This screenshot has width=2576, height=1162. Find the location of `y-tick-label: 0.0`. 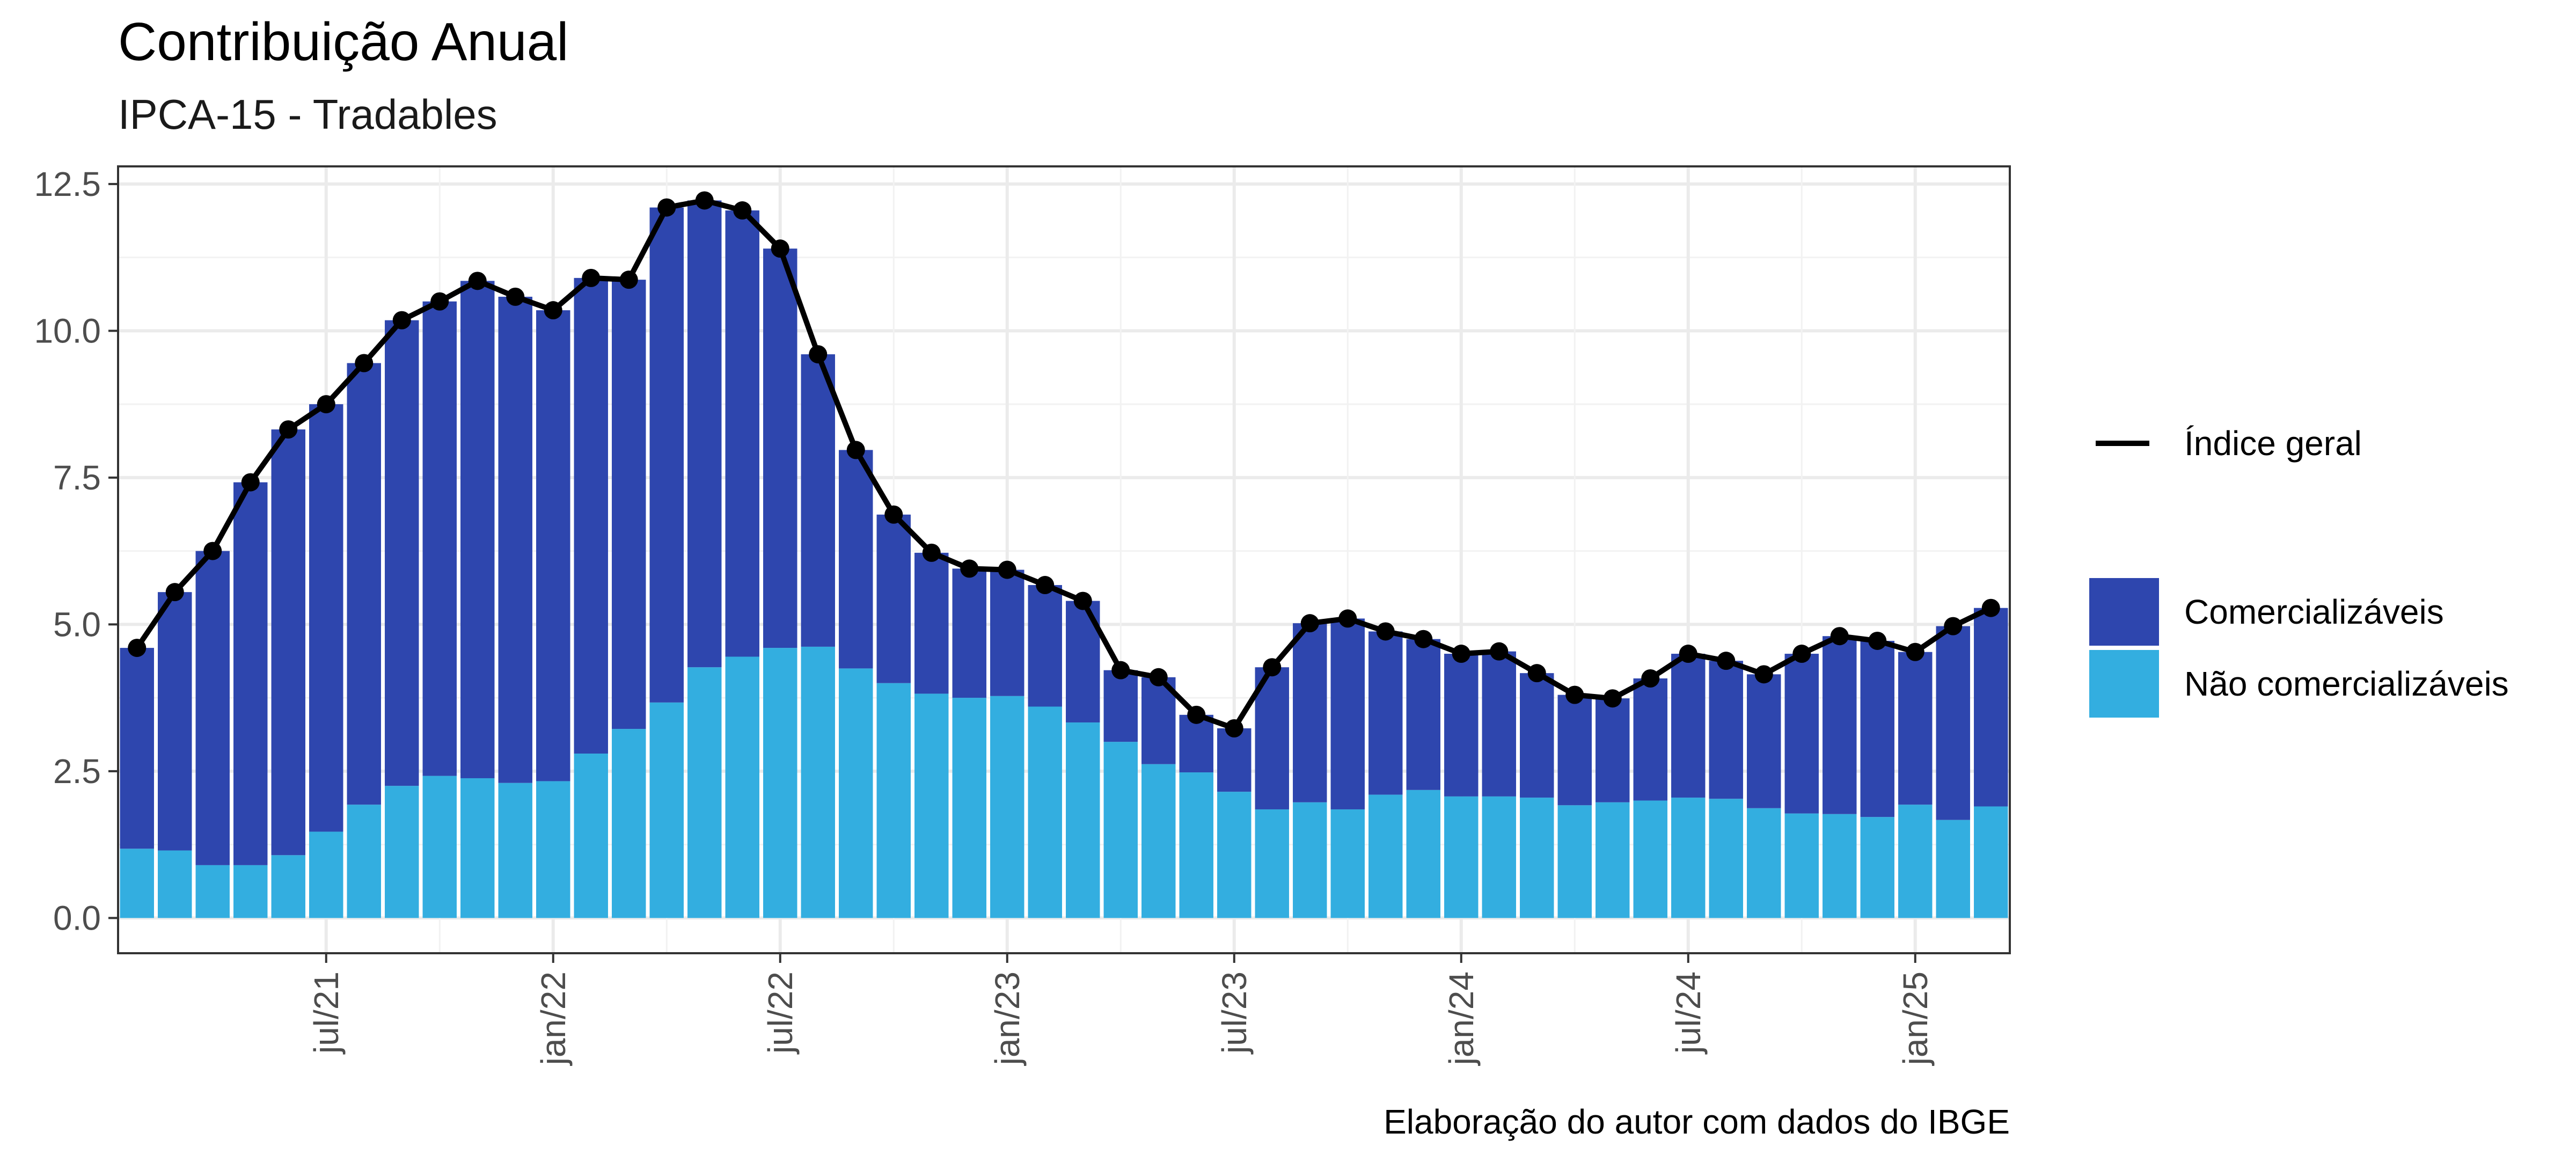

y-tick-label: 0.0 is located at coordinates (77, 917).